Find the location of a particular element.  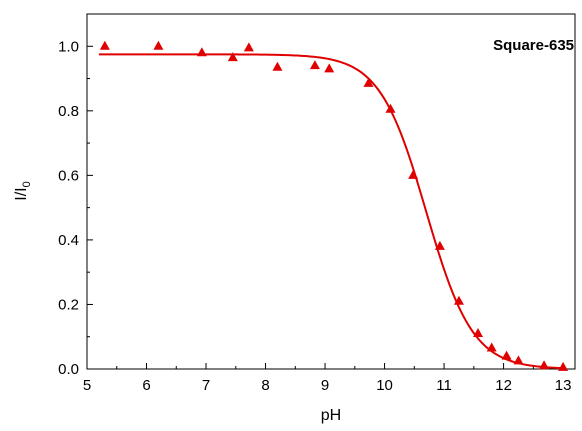

x-tick-label-12: 12 is located at coordinates (503, 385).